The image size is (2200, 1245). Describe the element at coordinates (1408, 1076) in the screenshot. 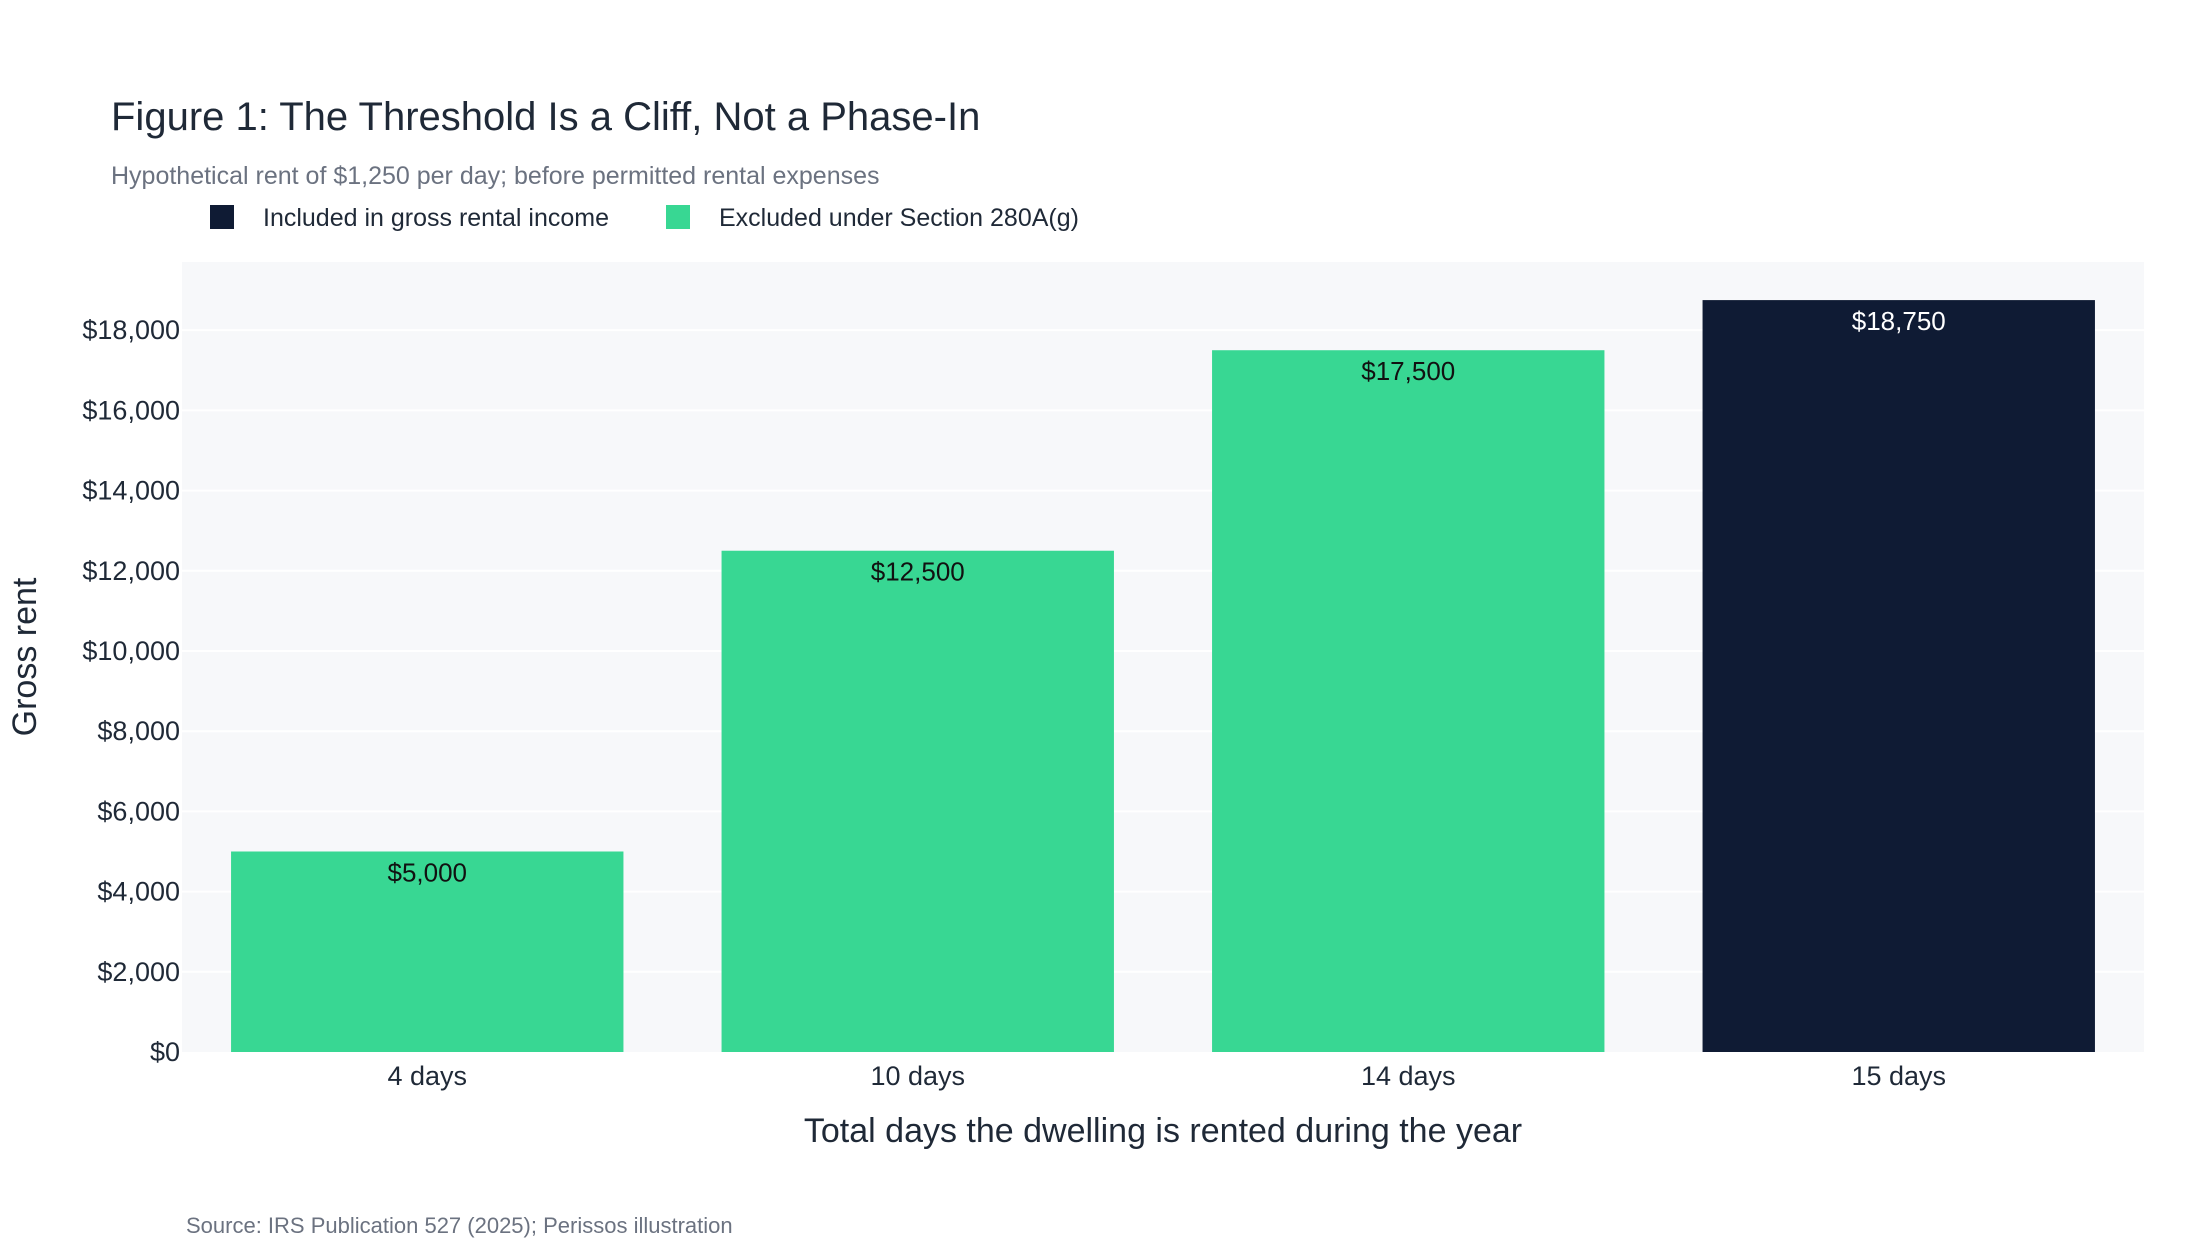

I see `x-tick-label: 14 days` at that location.